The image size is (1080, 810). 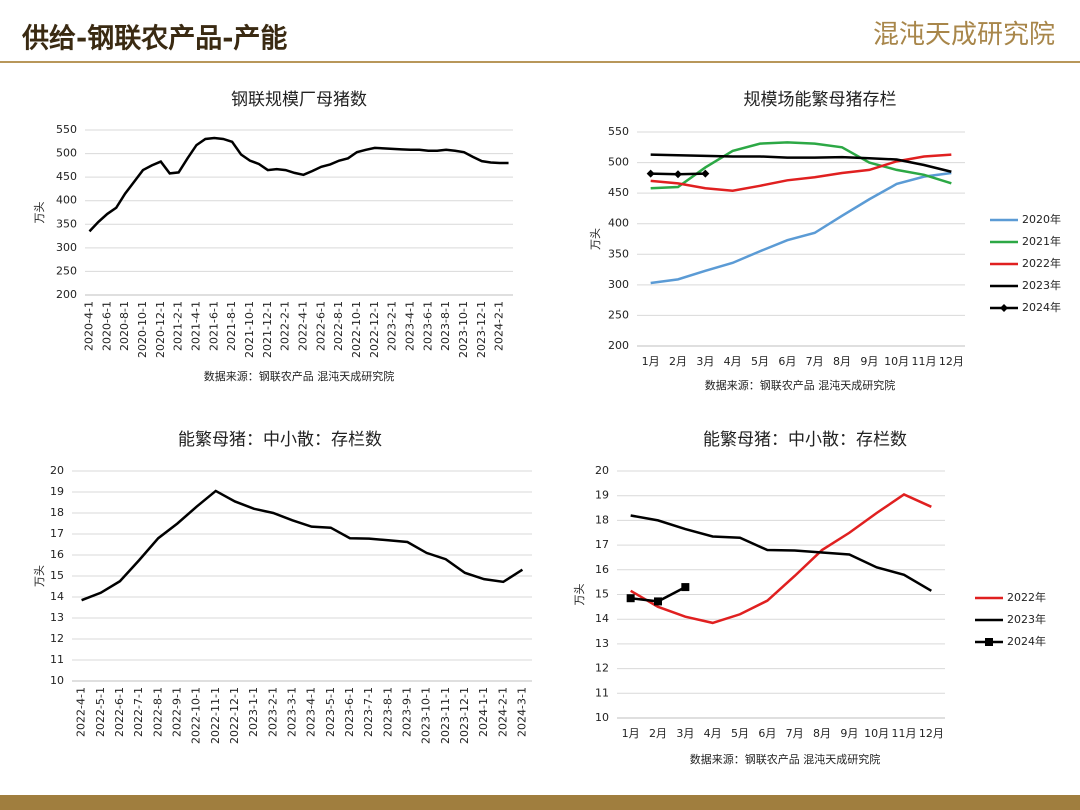 I want to click on x-tick-label: 2023-9-1, so click(x=406, y=712).